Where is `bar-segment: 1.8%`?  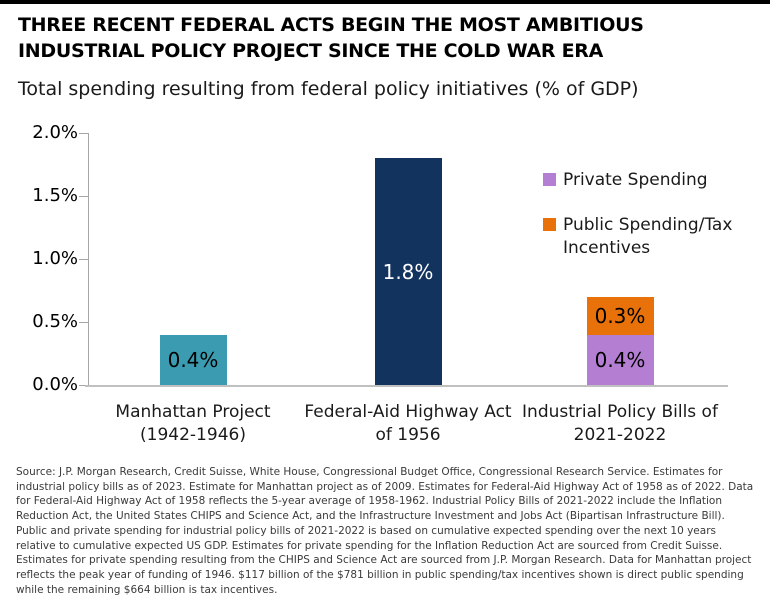
bar-segment: 1.8% is located at coordinates (408, 271).